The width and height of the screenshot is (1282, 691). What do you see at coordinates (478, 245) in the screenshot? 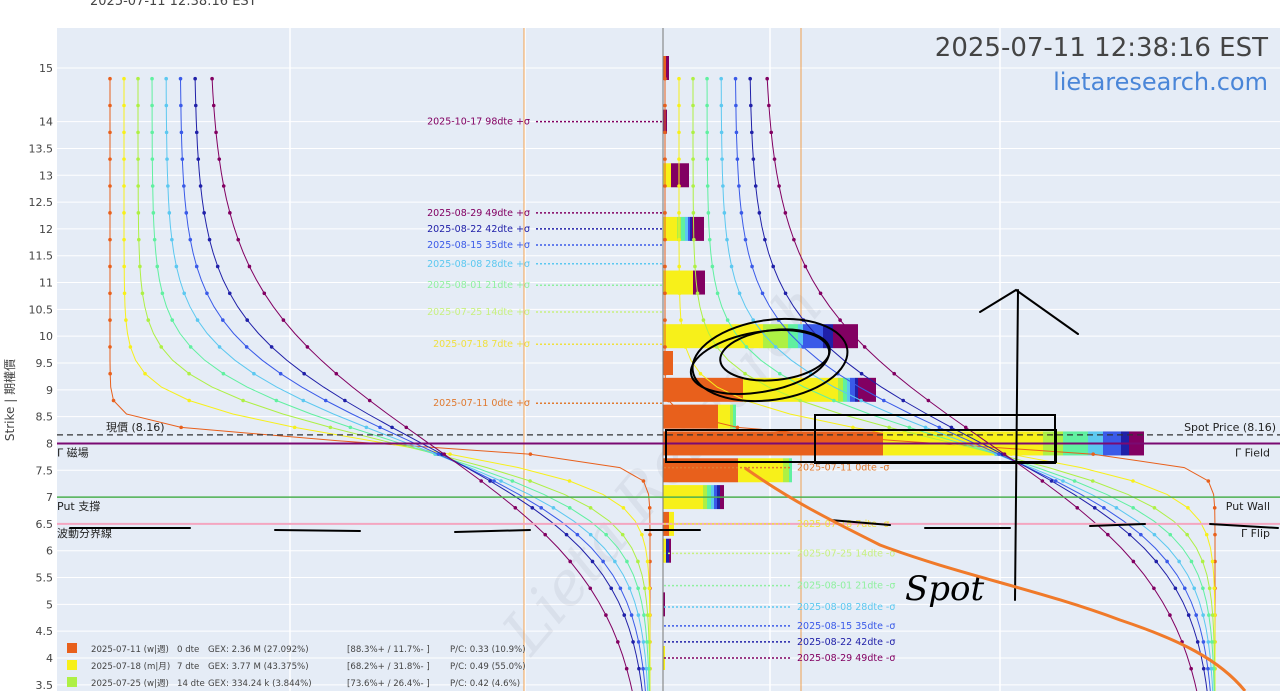
I see `sigma-upper-label: 2025-08-15 35dte +σ` at bounding box center [478, 245].